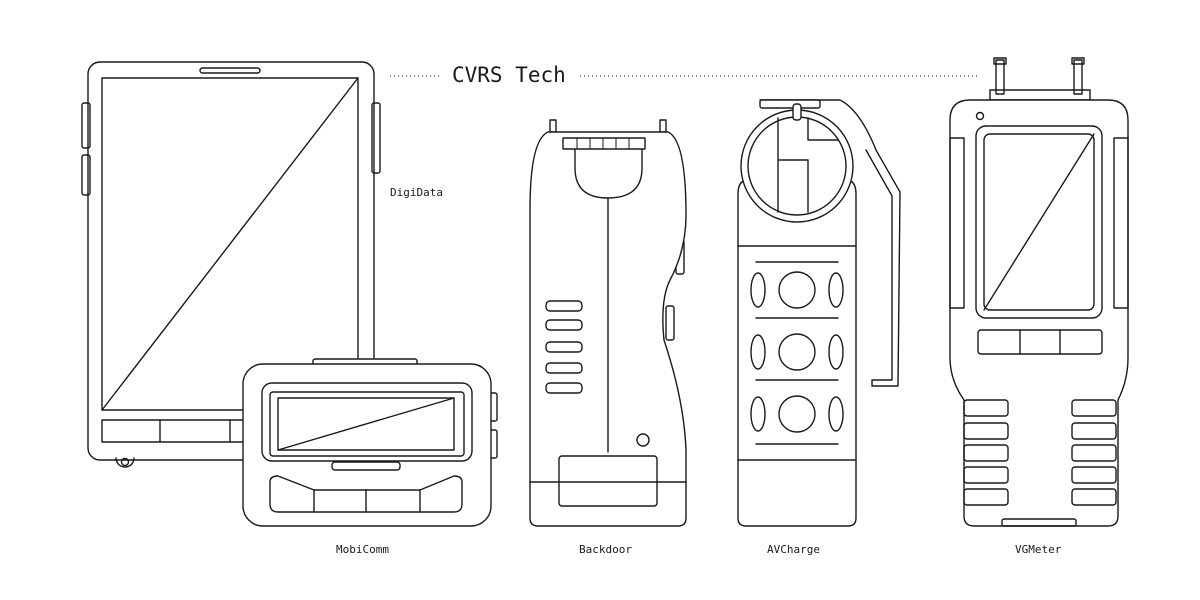 Image resolution: width=1200 pixels, height=600 pixels. What do you see at coordinates (1000, 61) in the screenshot?
I see `vgmeter-probe-left-cap` at bounding box center [1000, 61].